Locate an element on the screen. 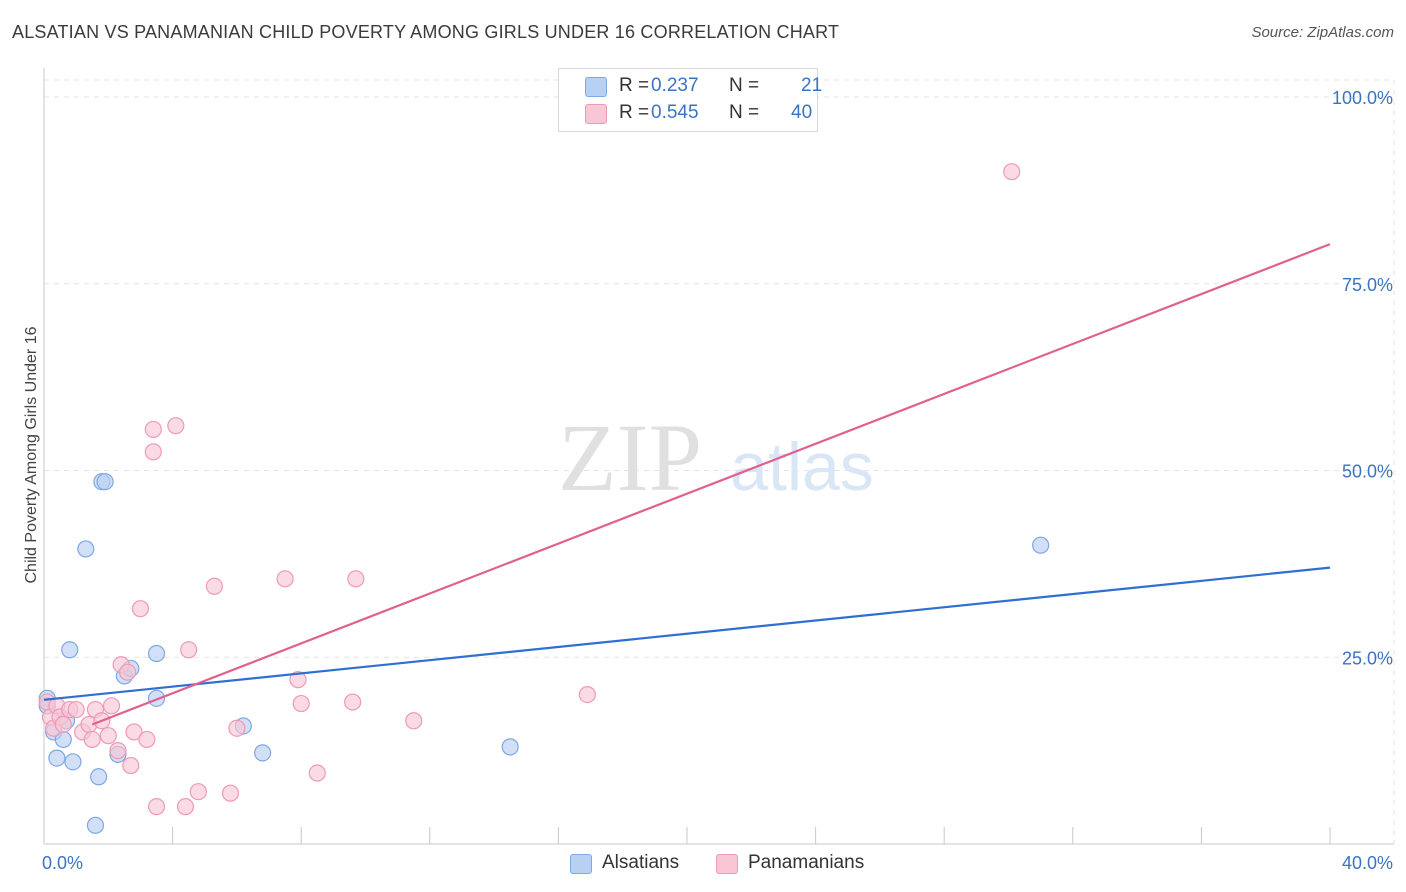  x-tick-label: 0.0% is located at coordinates (62, 863).